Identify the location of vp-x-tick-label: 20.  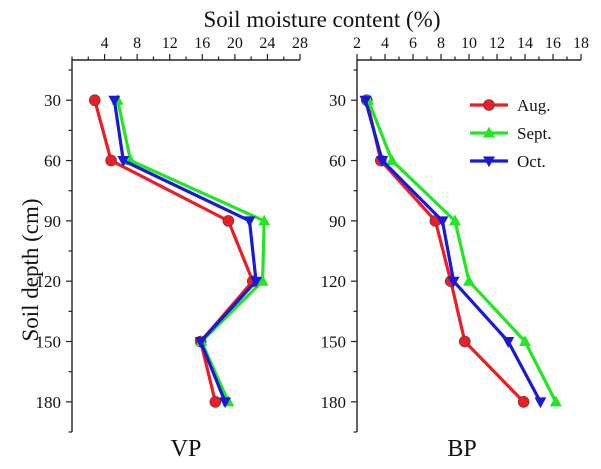
(235, 43).